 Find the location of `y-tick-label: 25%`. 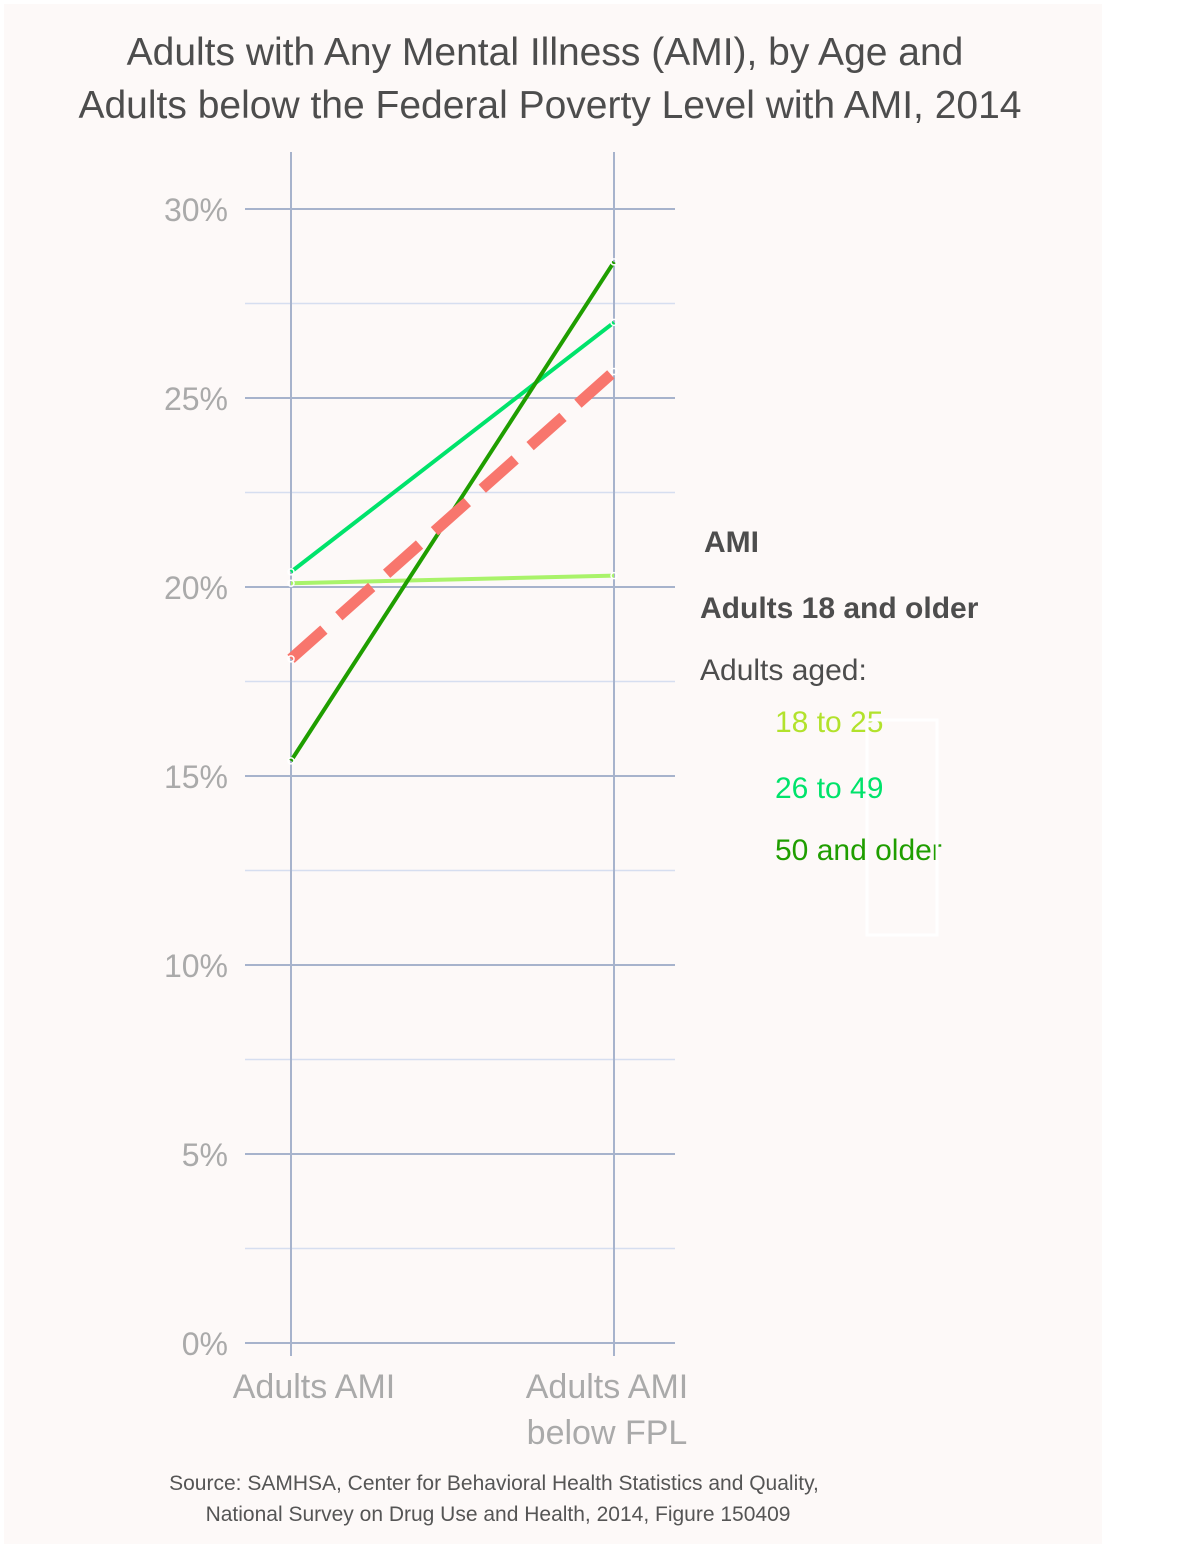

y-tick-label: 25% is located at coordinates (196, 399).